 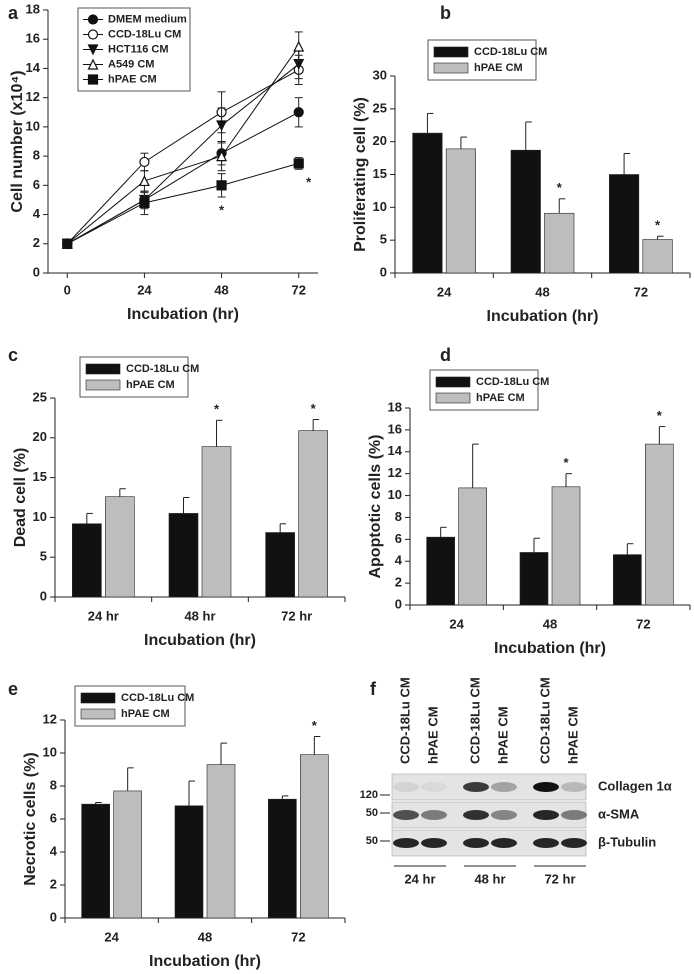 What do you see at coordinates (559, 878) in the screenshot?
I see `time-label: 72 hr` at bounding box center [559, 878].